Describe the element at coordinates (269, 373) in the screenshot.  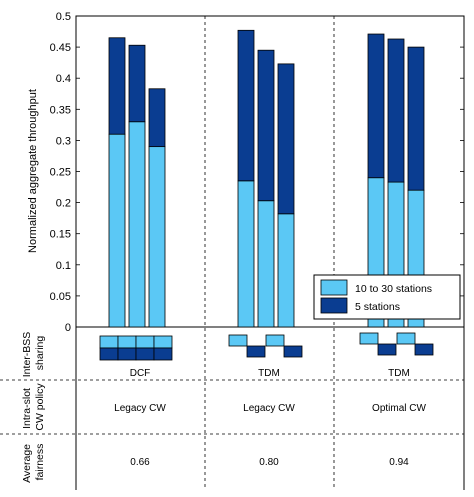
I see `sharing-label-2: TDM` at that location.